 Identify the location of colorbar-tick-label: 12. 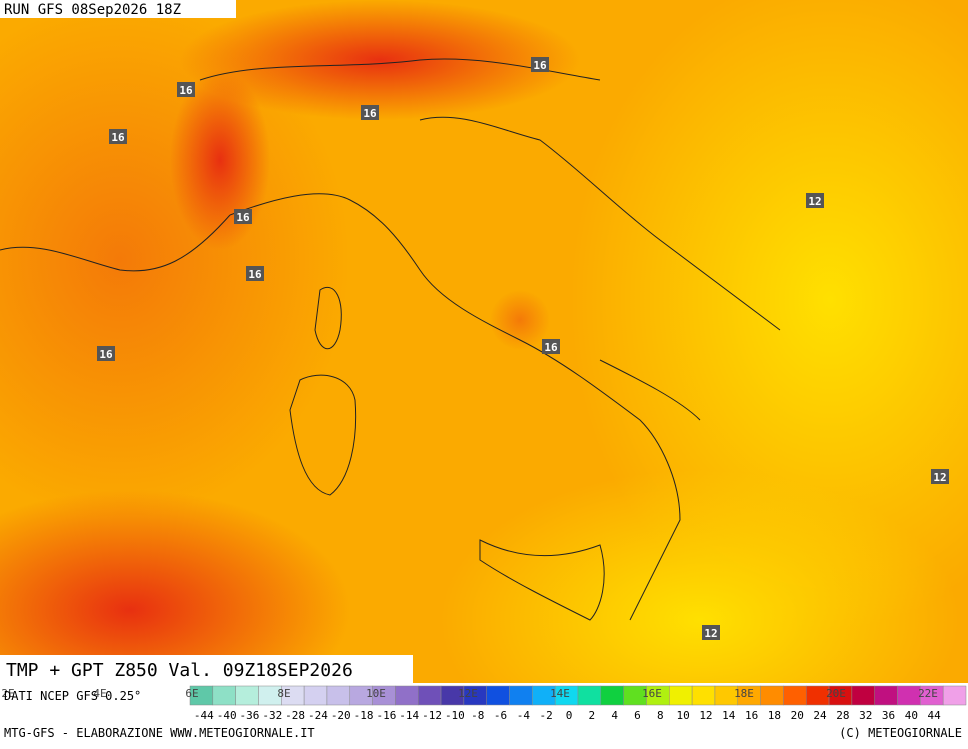
(705, 715).